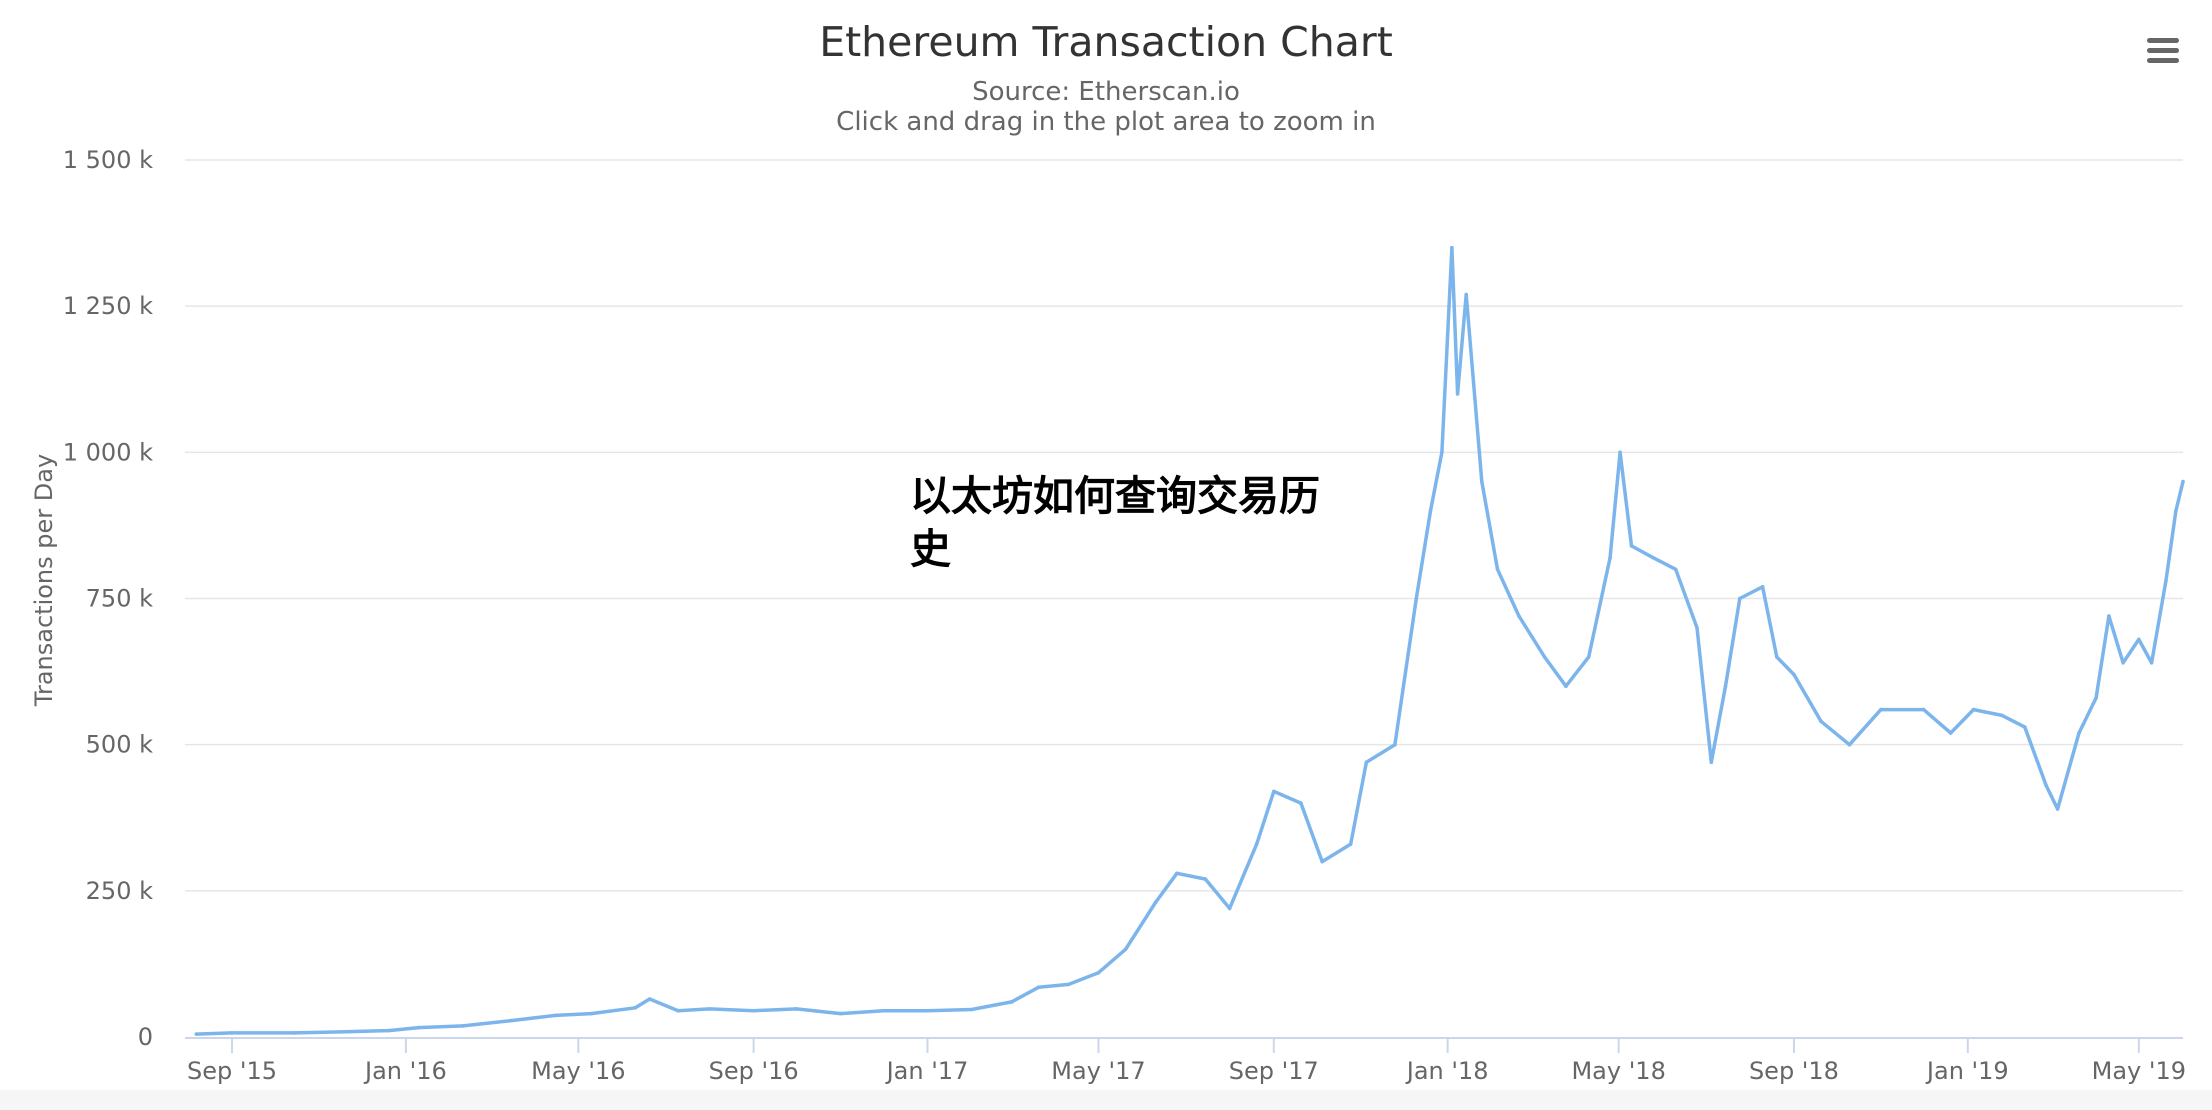 The height and width of the screenshot is (1110, 2212). What do you see at coordinates (1115, 496) in the screenshot?
I see `overlay-caption-line1: 以太坊如何查询交易历` at bounding box center [1115, 496].